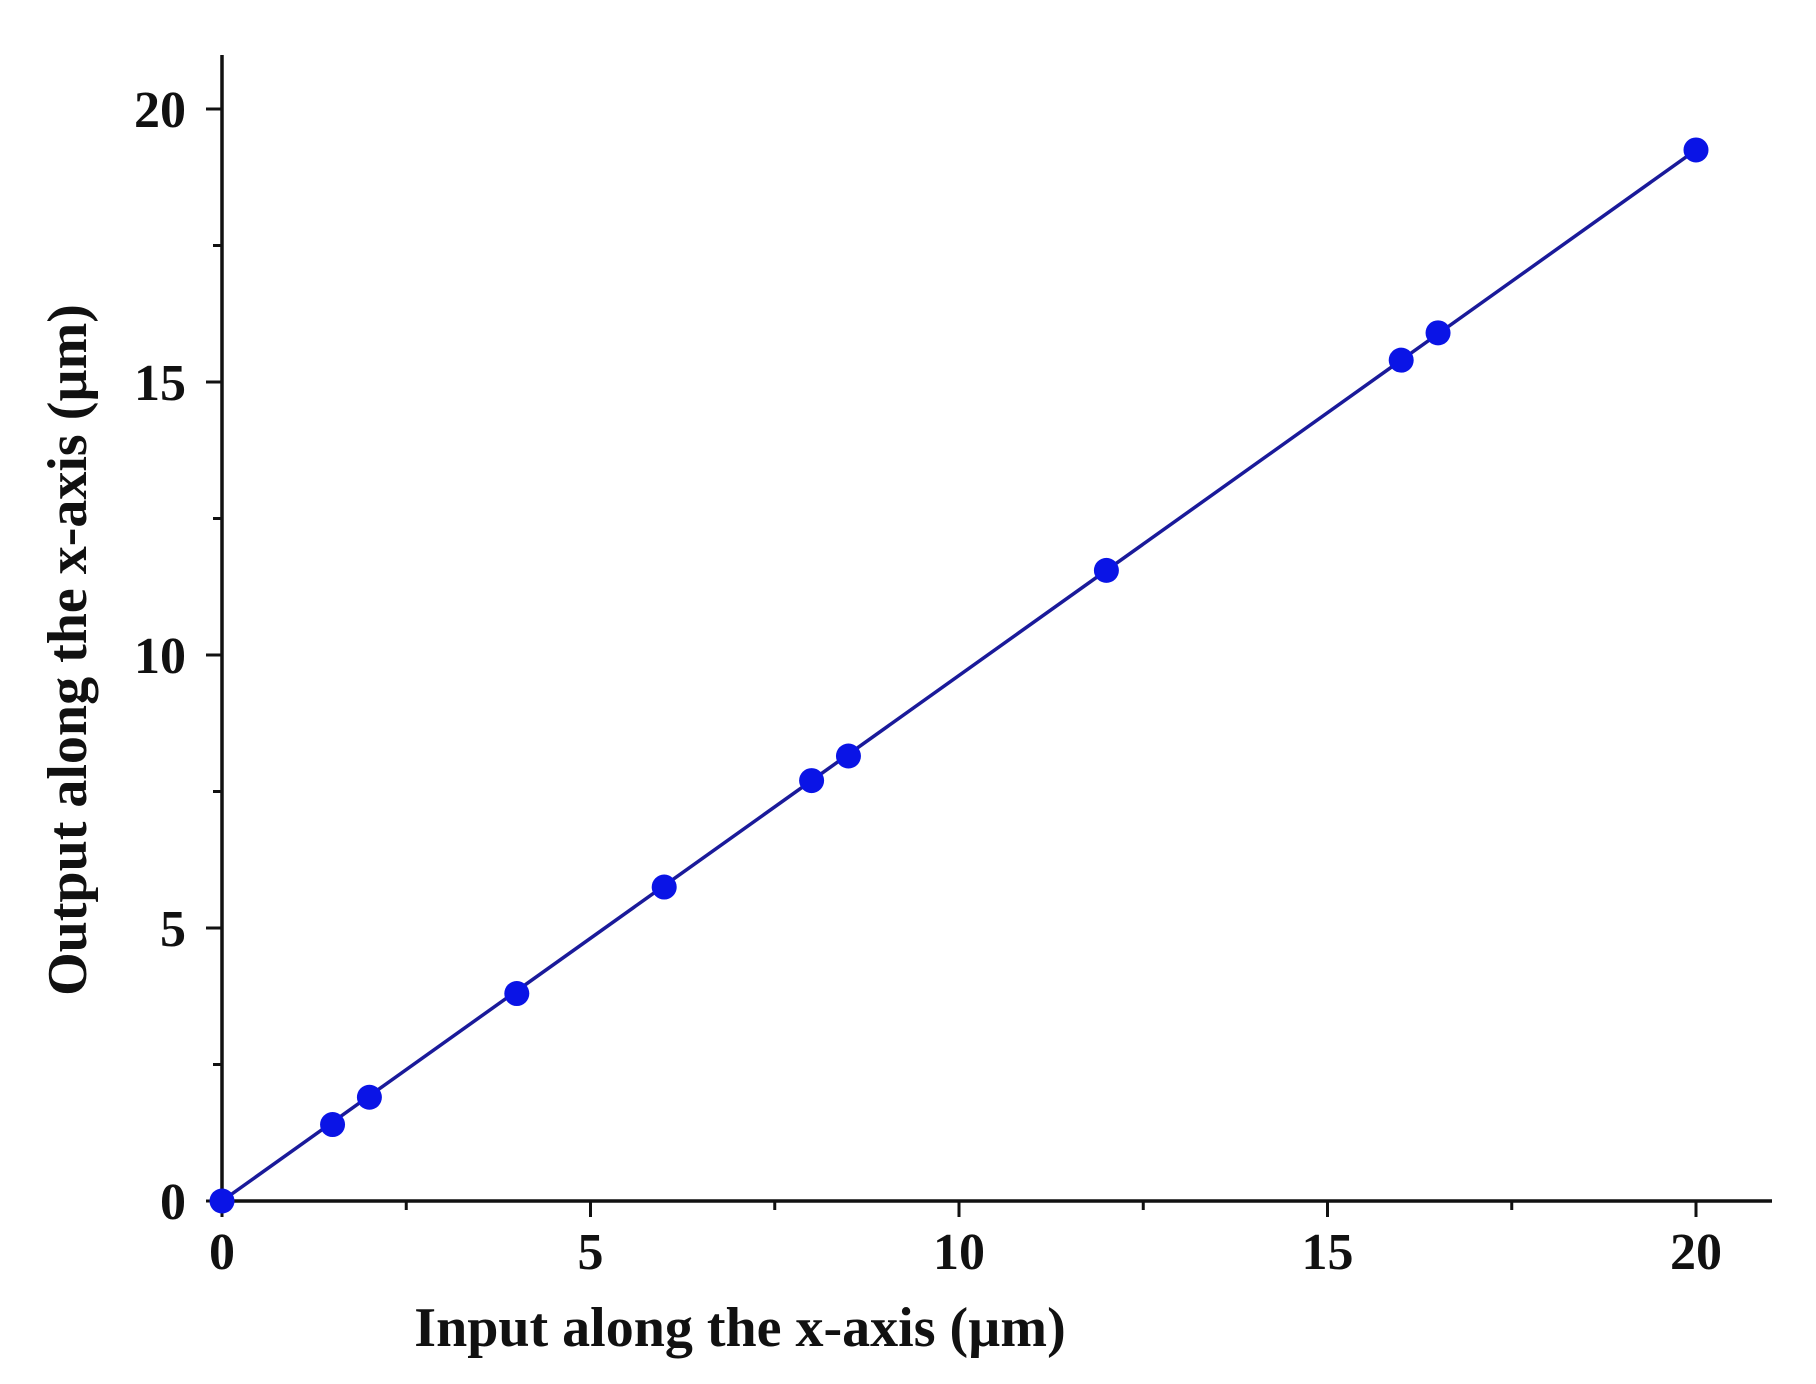 This screenshot has width=1816, height=1384. I want to click on y-axis-title: Output along the x-axis (µm), so click(68, 650).